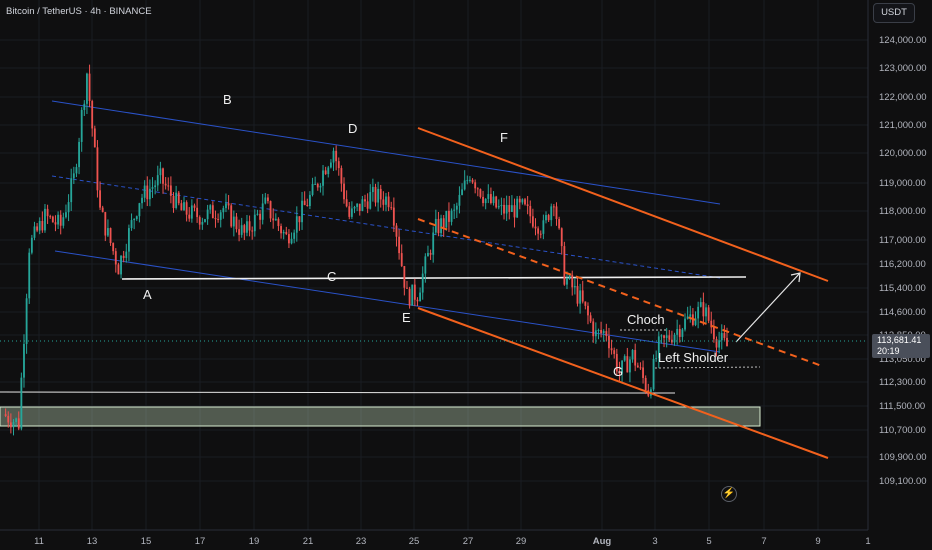 This screenshot has height=550, width=932. Describe the element at coordinates (903, 97) in the screenshot. I see `y-tick-label: 122,000.00` at that location.